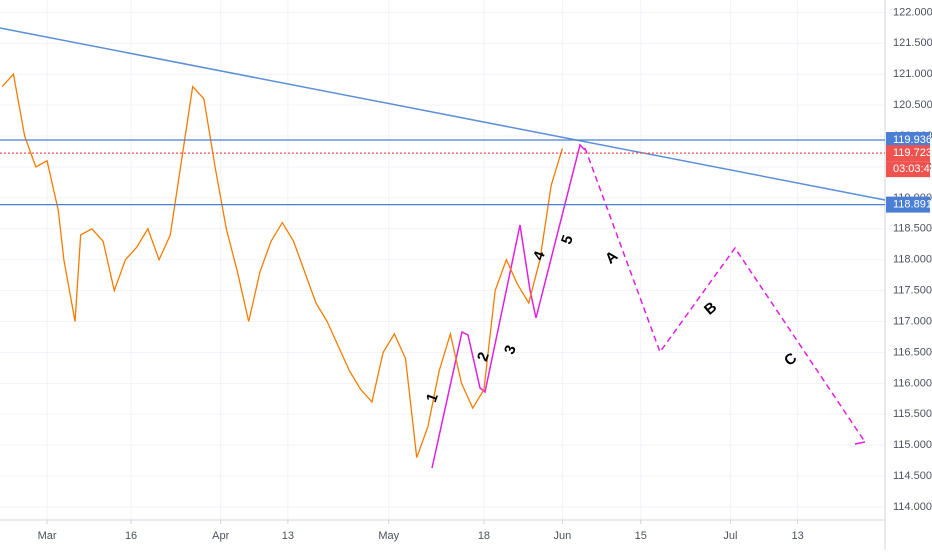 This screenshot has height=555, width=932. What do you see at coordinates (641, 536) in the screenshot?
I see `x-tick-label: 15` at bounding box center [641, 536].